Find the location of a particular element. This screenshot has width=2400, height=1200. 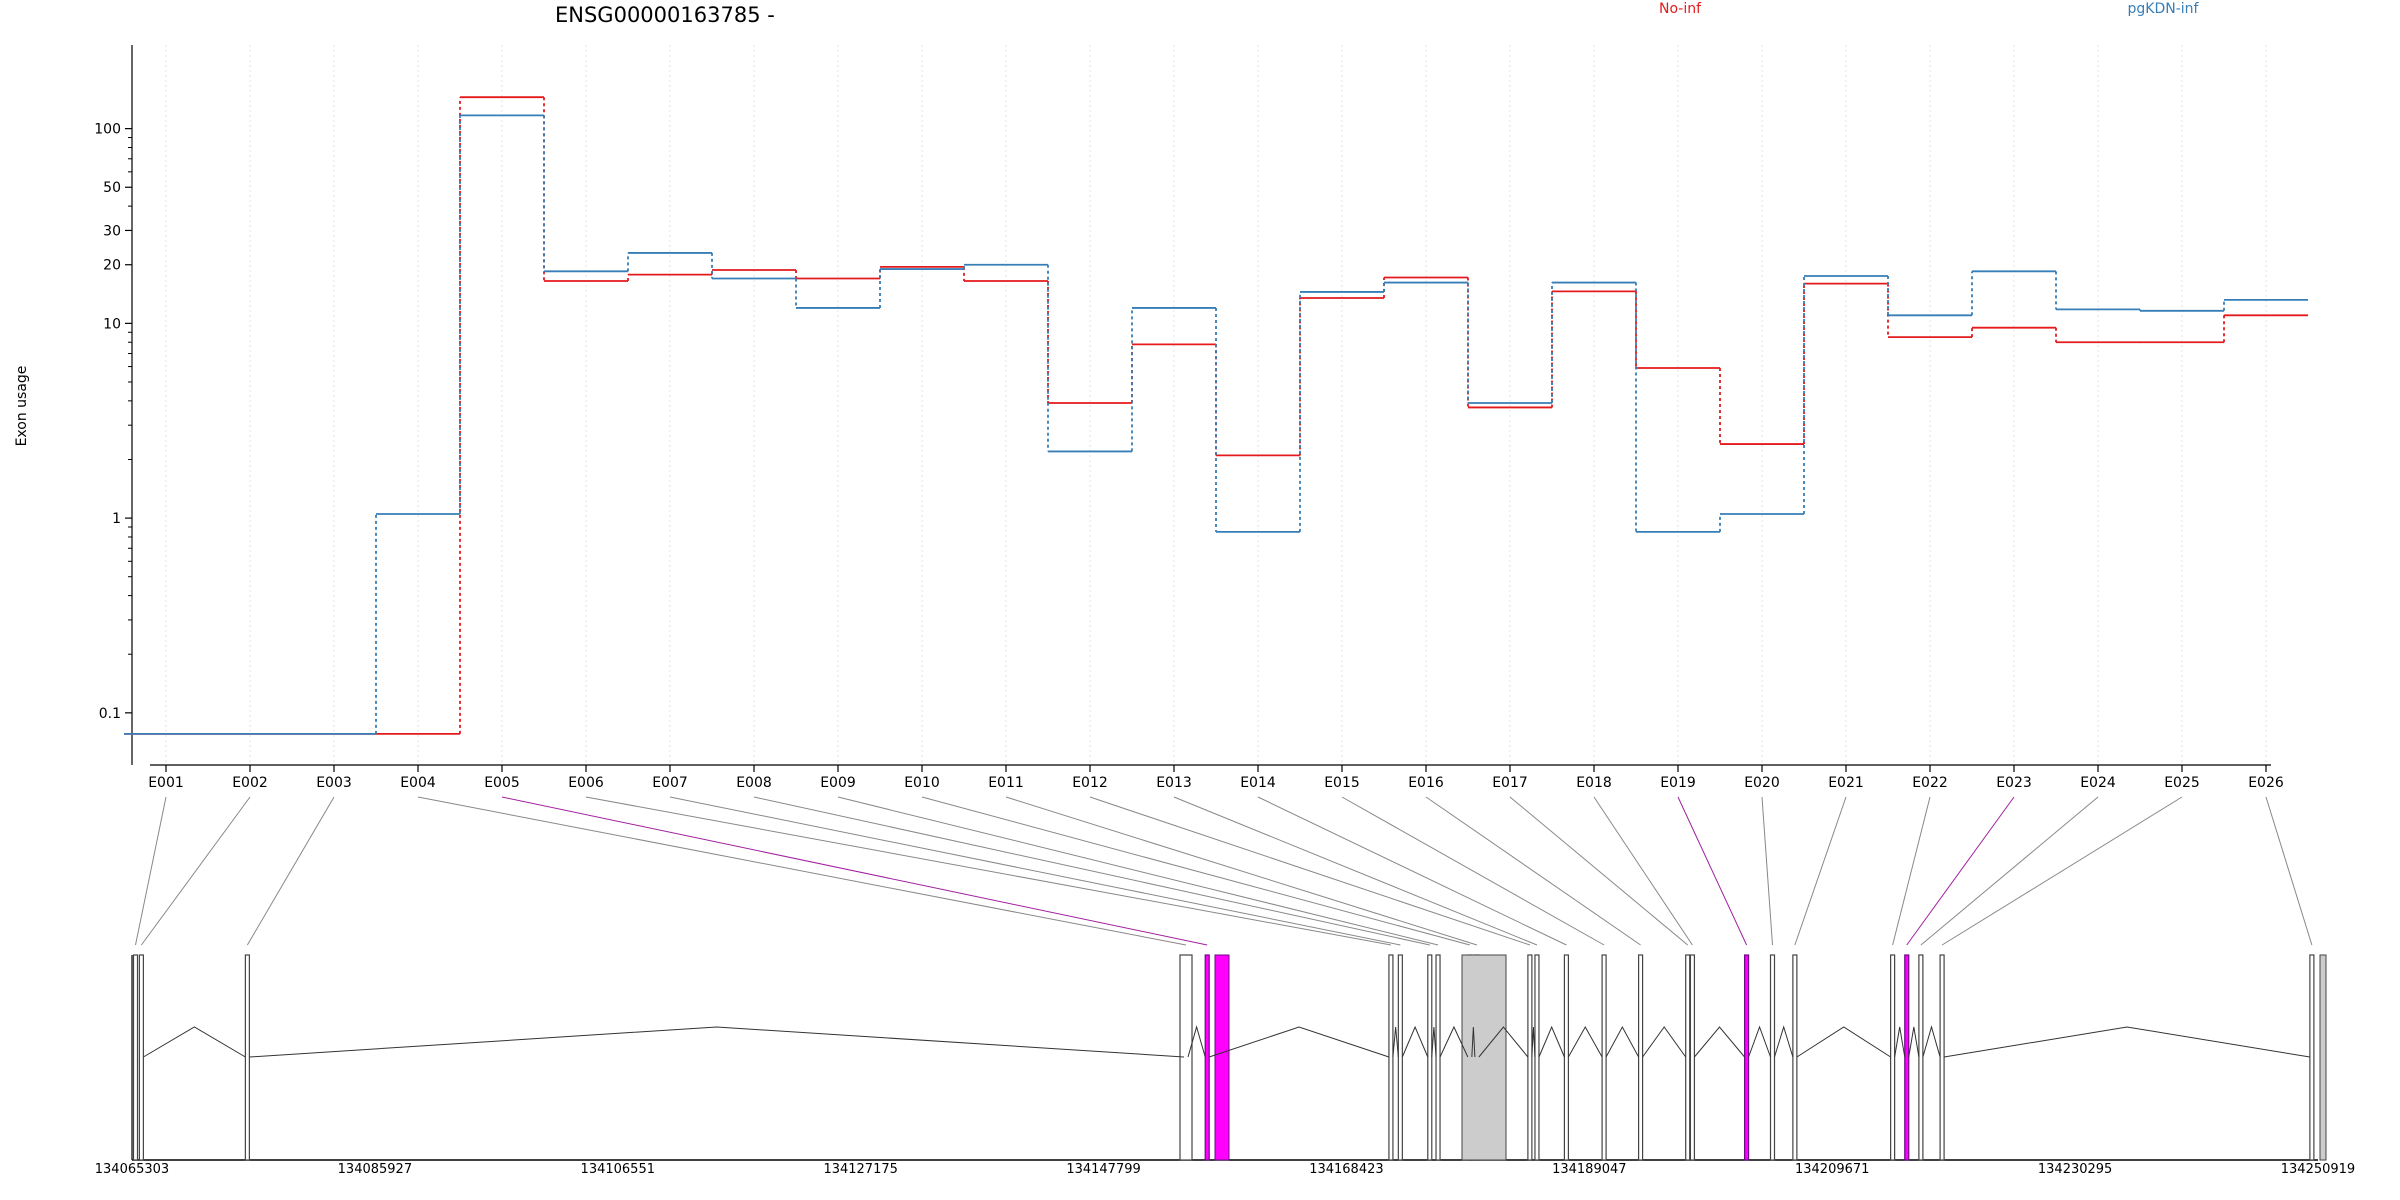

exon-box-last is located at coordinates (2323, 1057).